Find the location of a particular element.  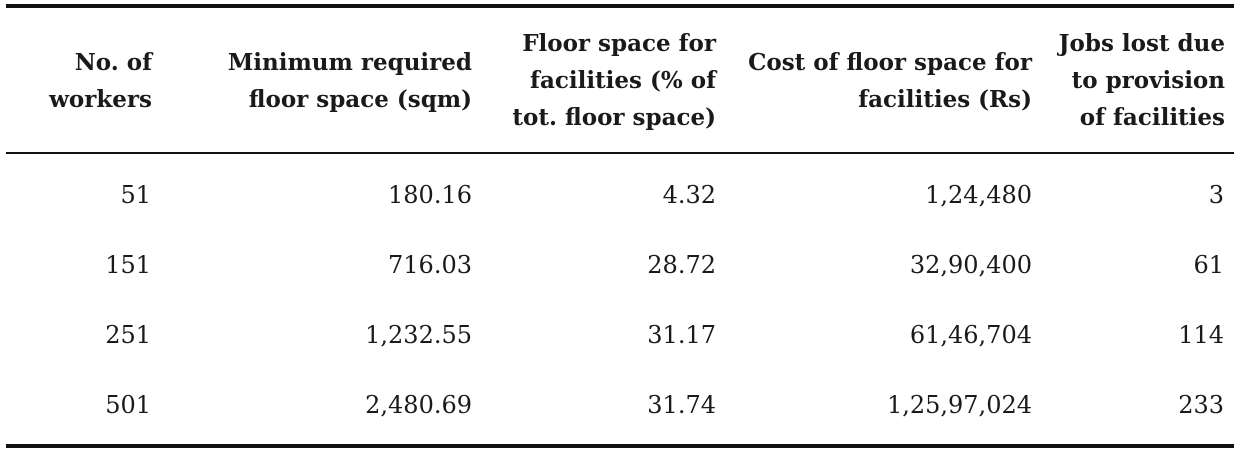

cell-floor-space-pct: 31.74 is located at coordinates (681, 405).